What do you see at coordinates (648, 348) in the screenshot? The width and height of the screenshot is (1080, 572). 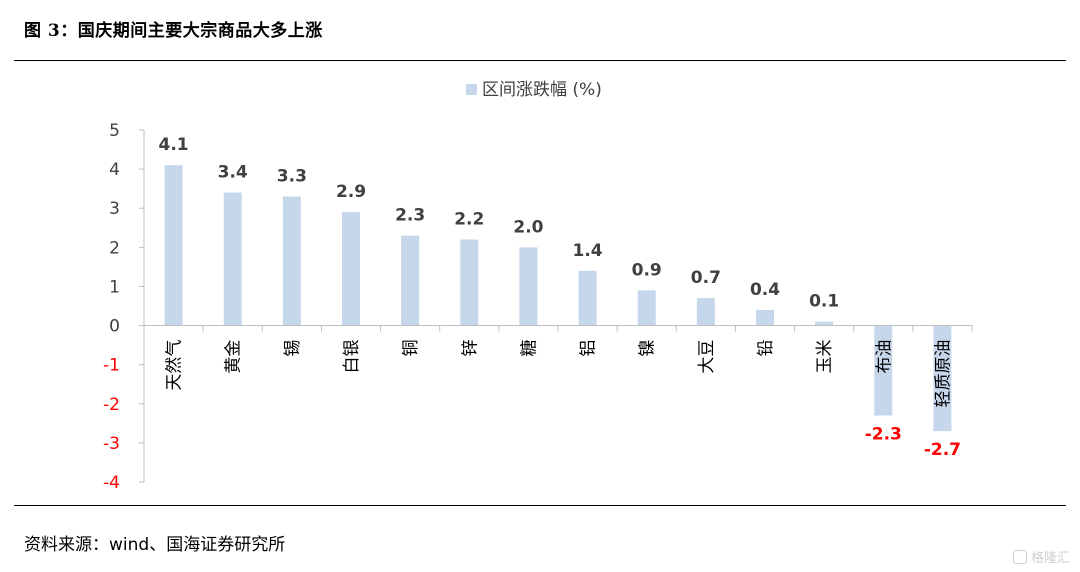 I see `category-label: 镍` at bounding box center [648, 348].